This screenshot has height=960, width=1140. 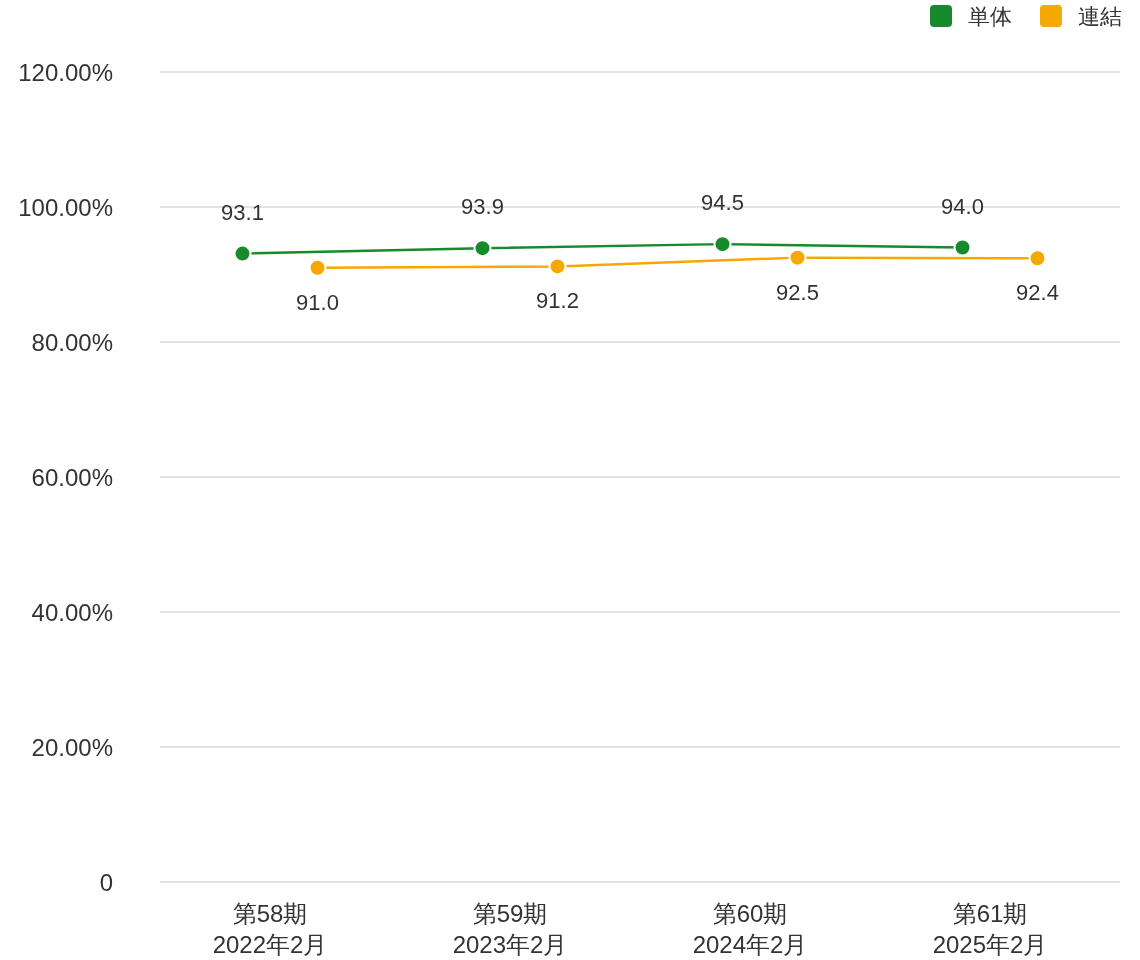 What do you see at coordinates (65, 72) in the screenshot?
I see `y-tick-label: 120.00%` at bounding box center [65, 72].